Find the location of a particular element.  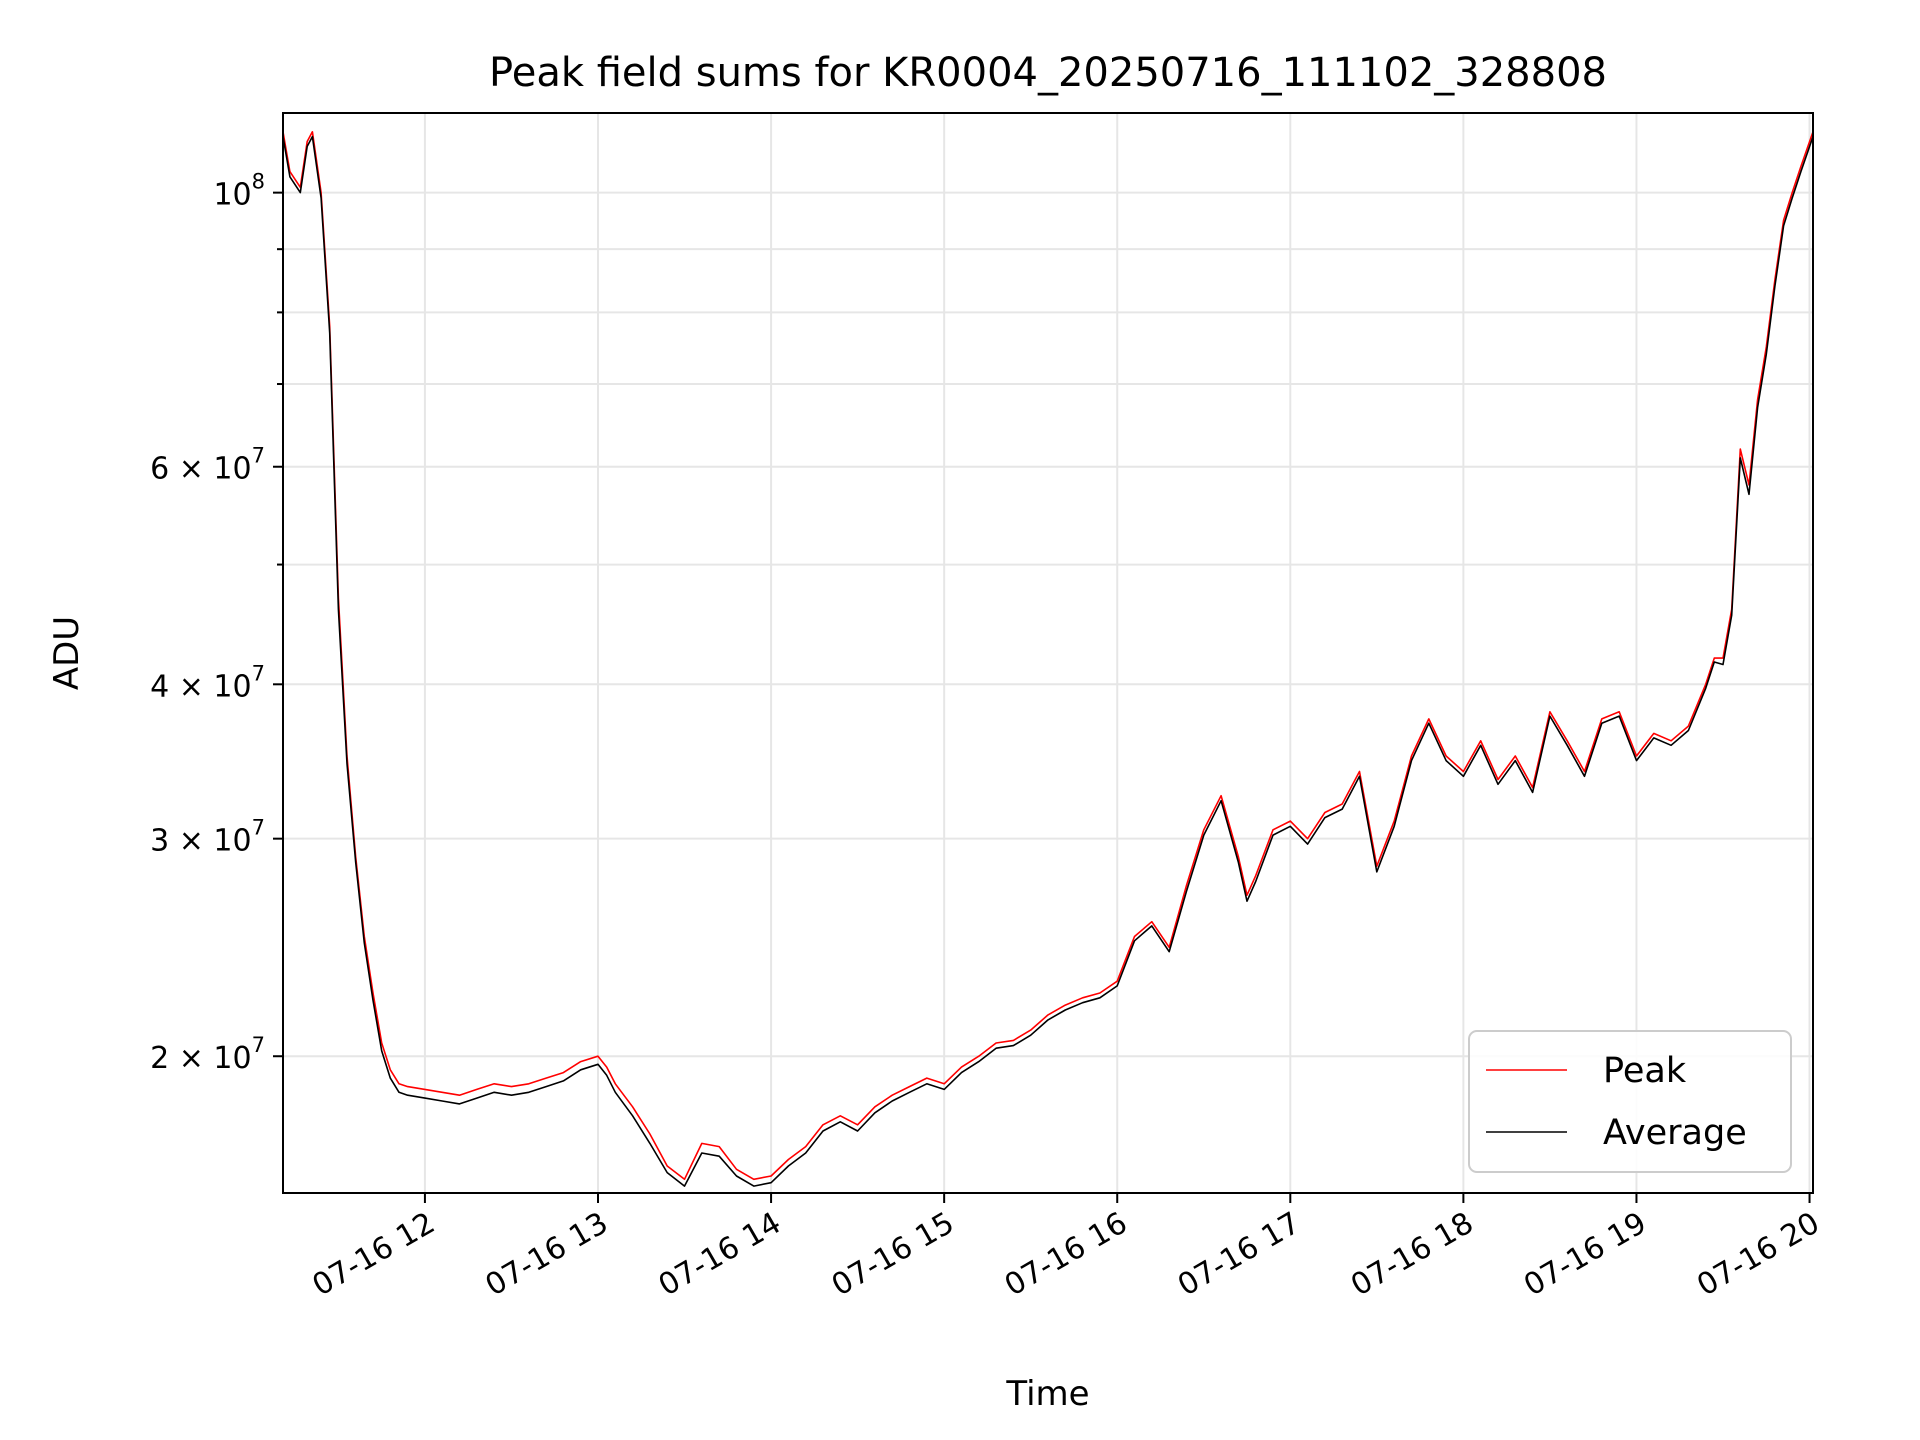

legend: Peak Average is located at coordinates (1630, 1101).